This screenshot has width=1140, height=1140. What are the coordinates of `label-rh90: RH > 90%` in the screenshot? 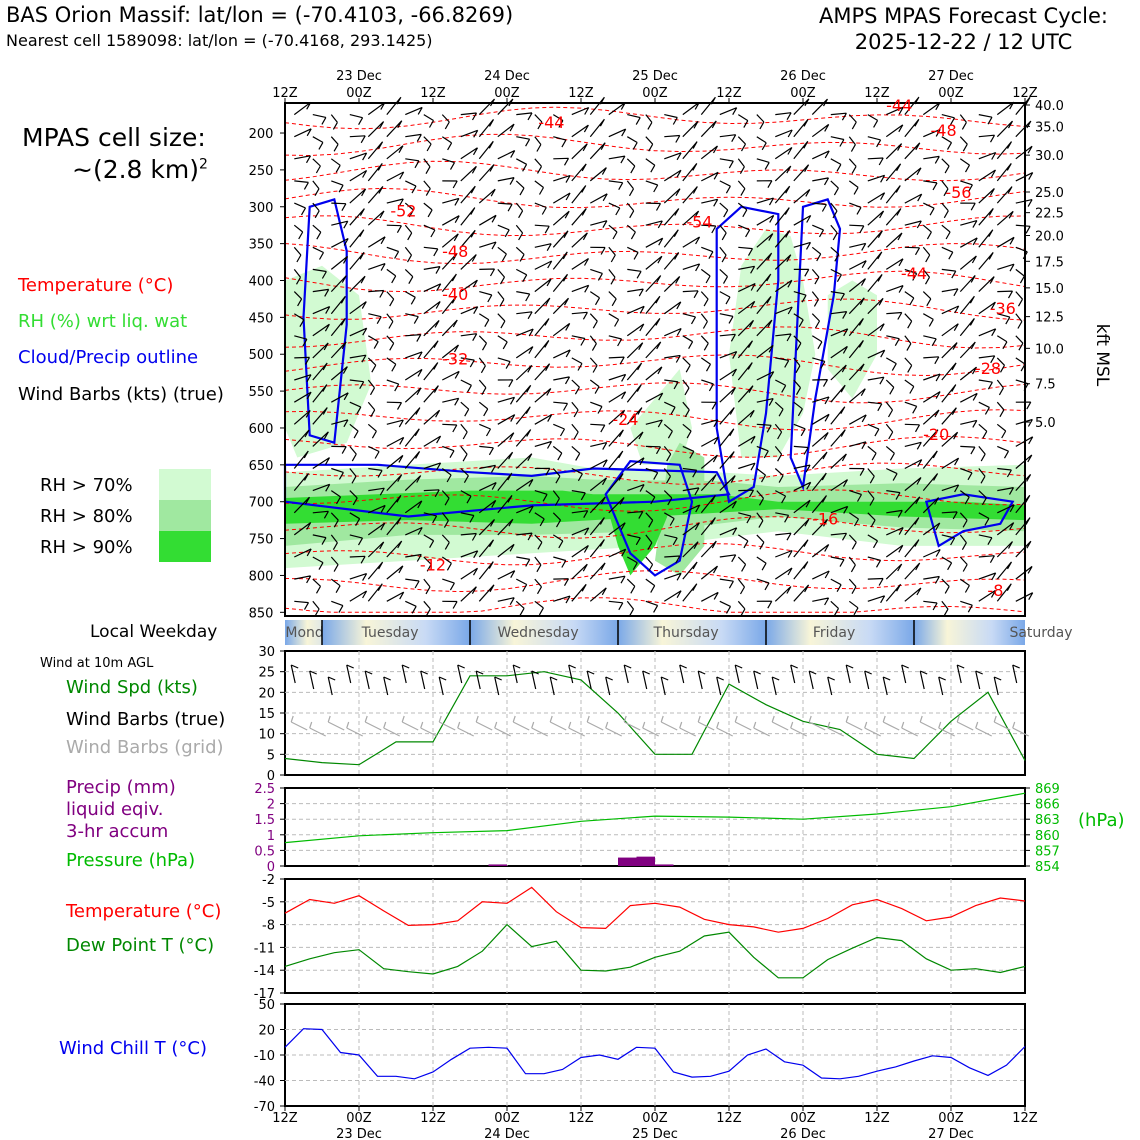 It's located at (86, 547).